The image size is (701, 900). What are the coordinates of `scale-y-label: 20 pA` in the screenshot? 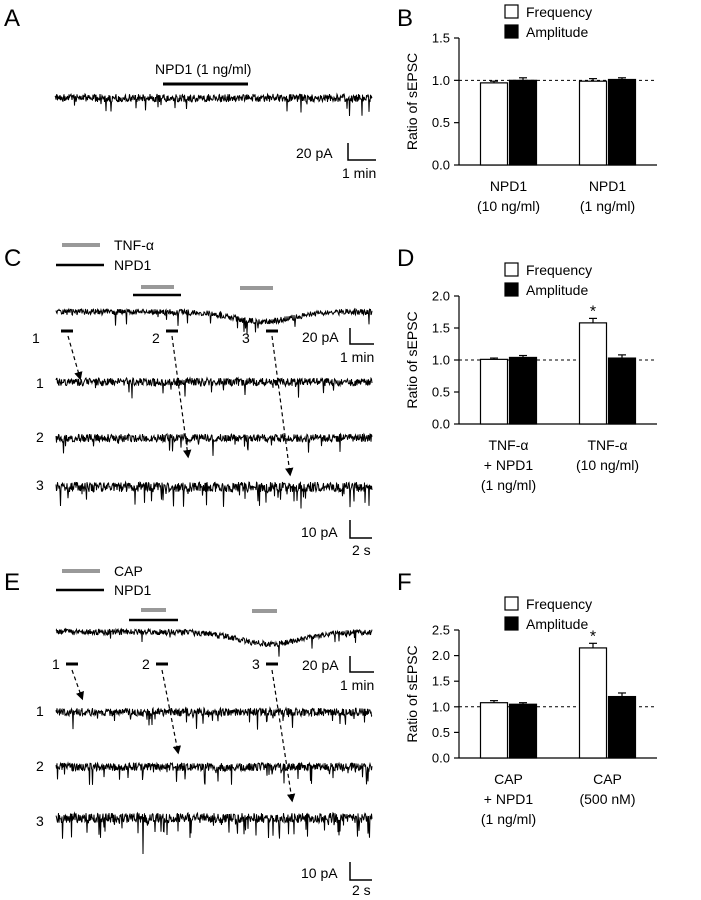 It's located at (314, 153).